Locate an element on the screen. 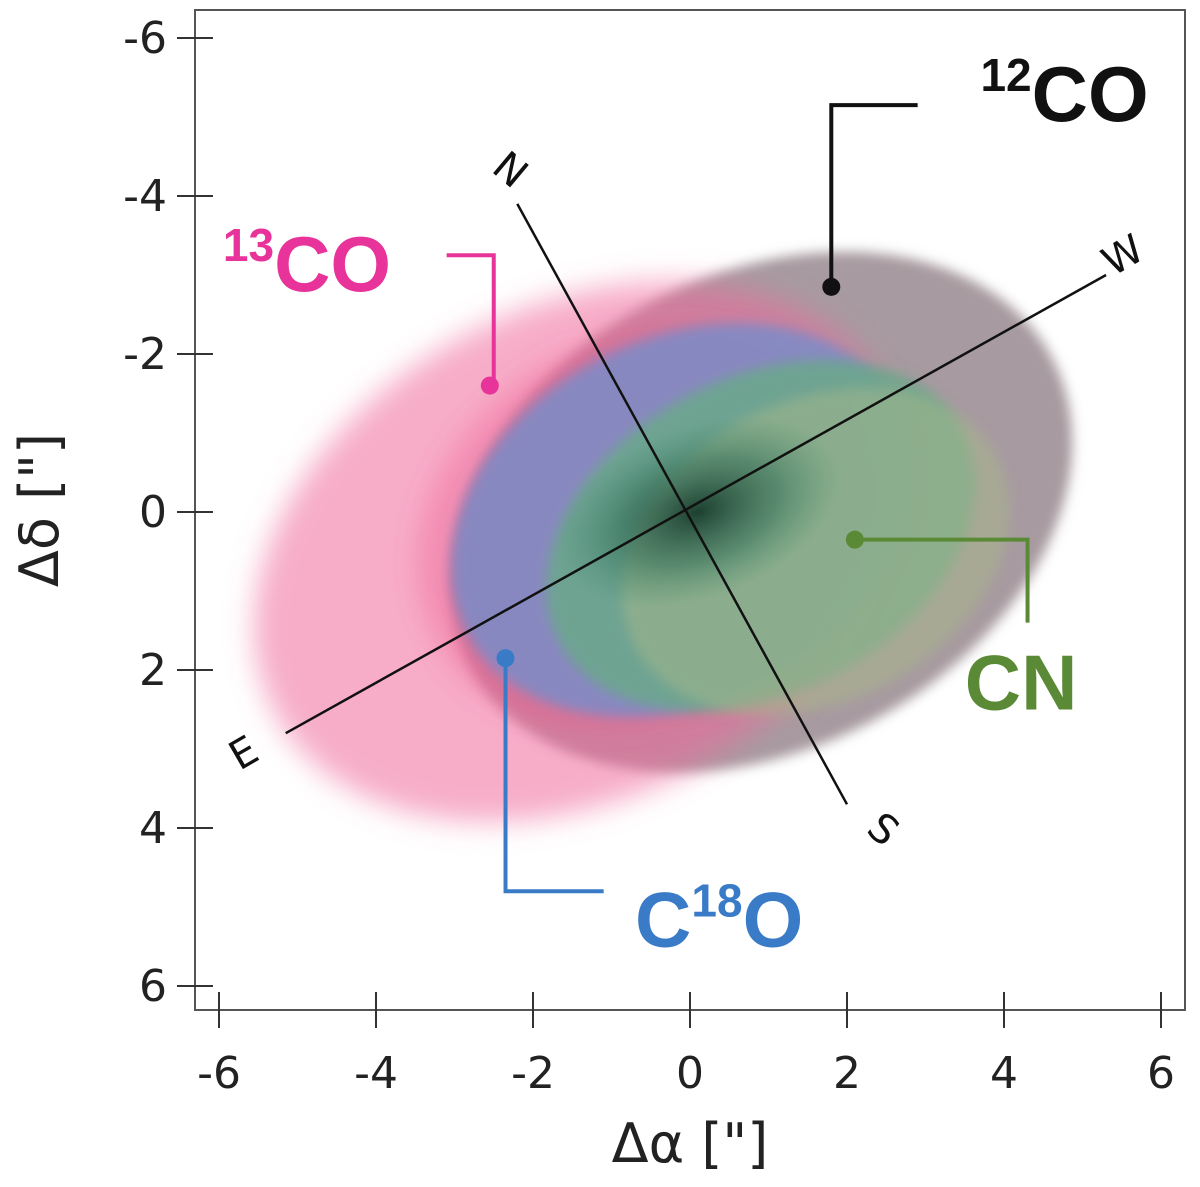 The image size is (1200, 1187). leader-c12o is located at coordinates (873, 195).